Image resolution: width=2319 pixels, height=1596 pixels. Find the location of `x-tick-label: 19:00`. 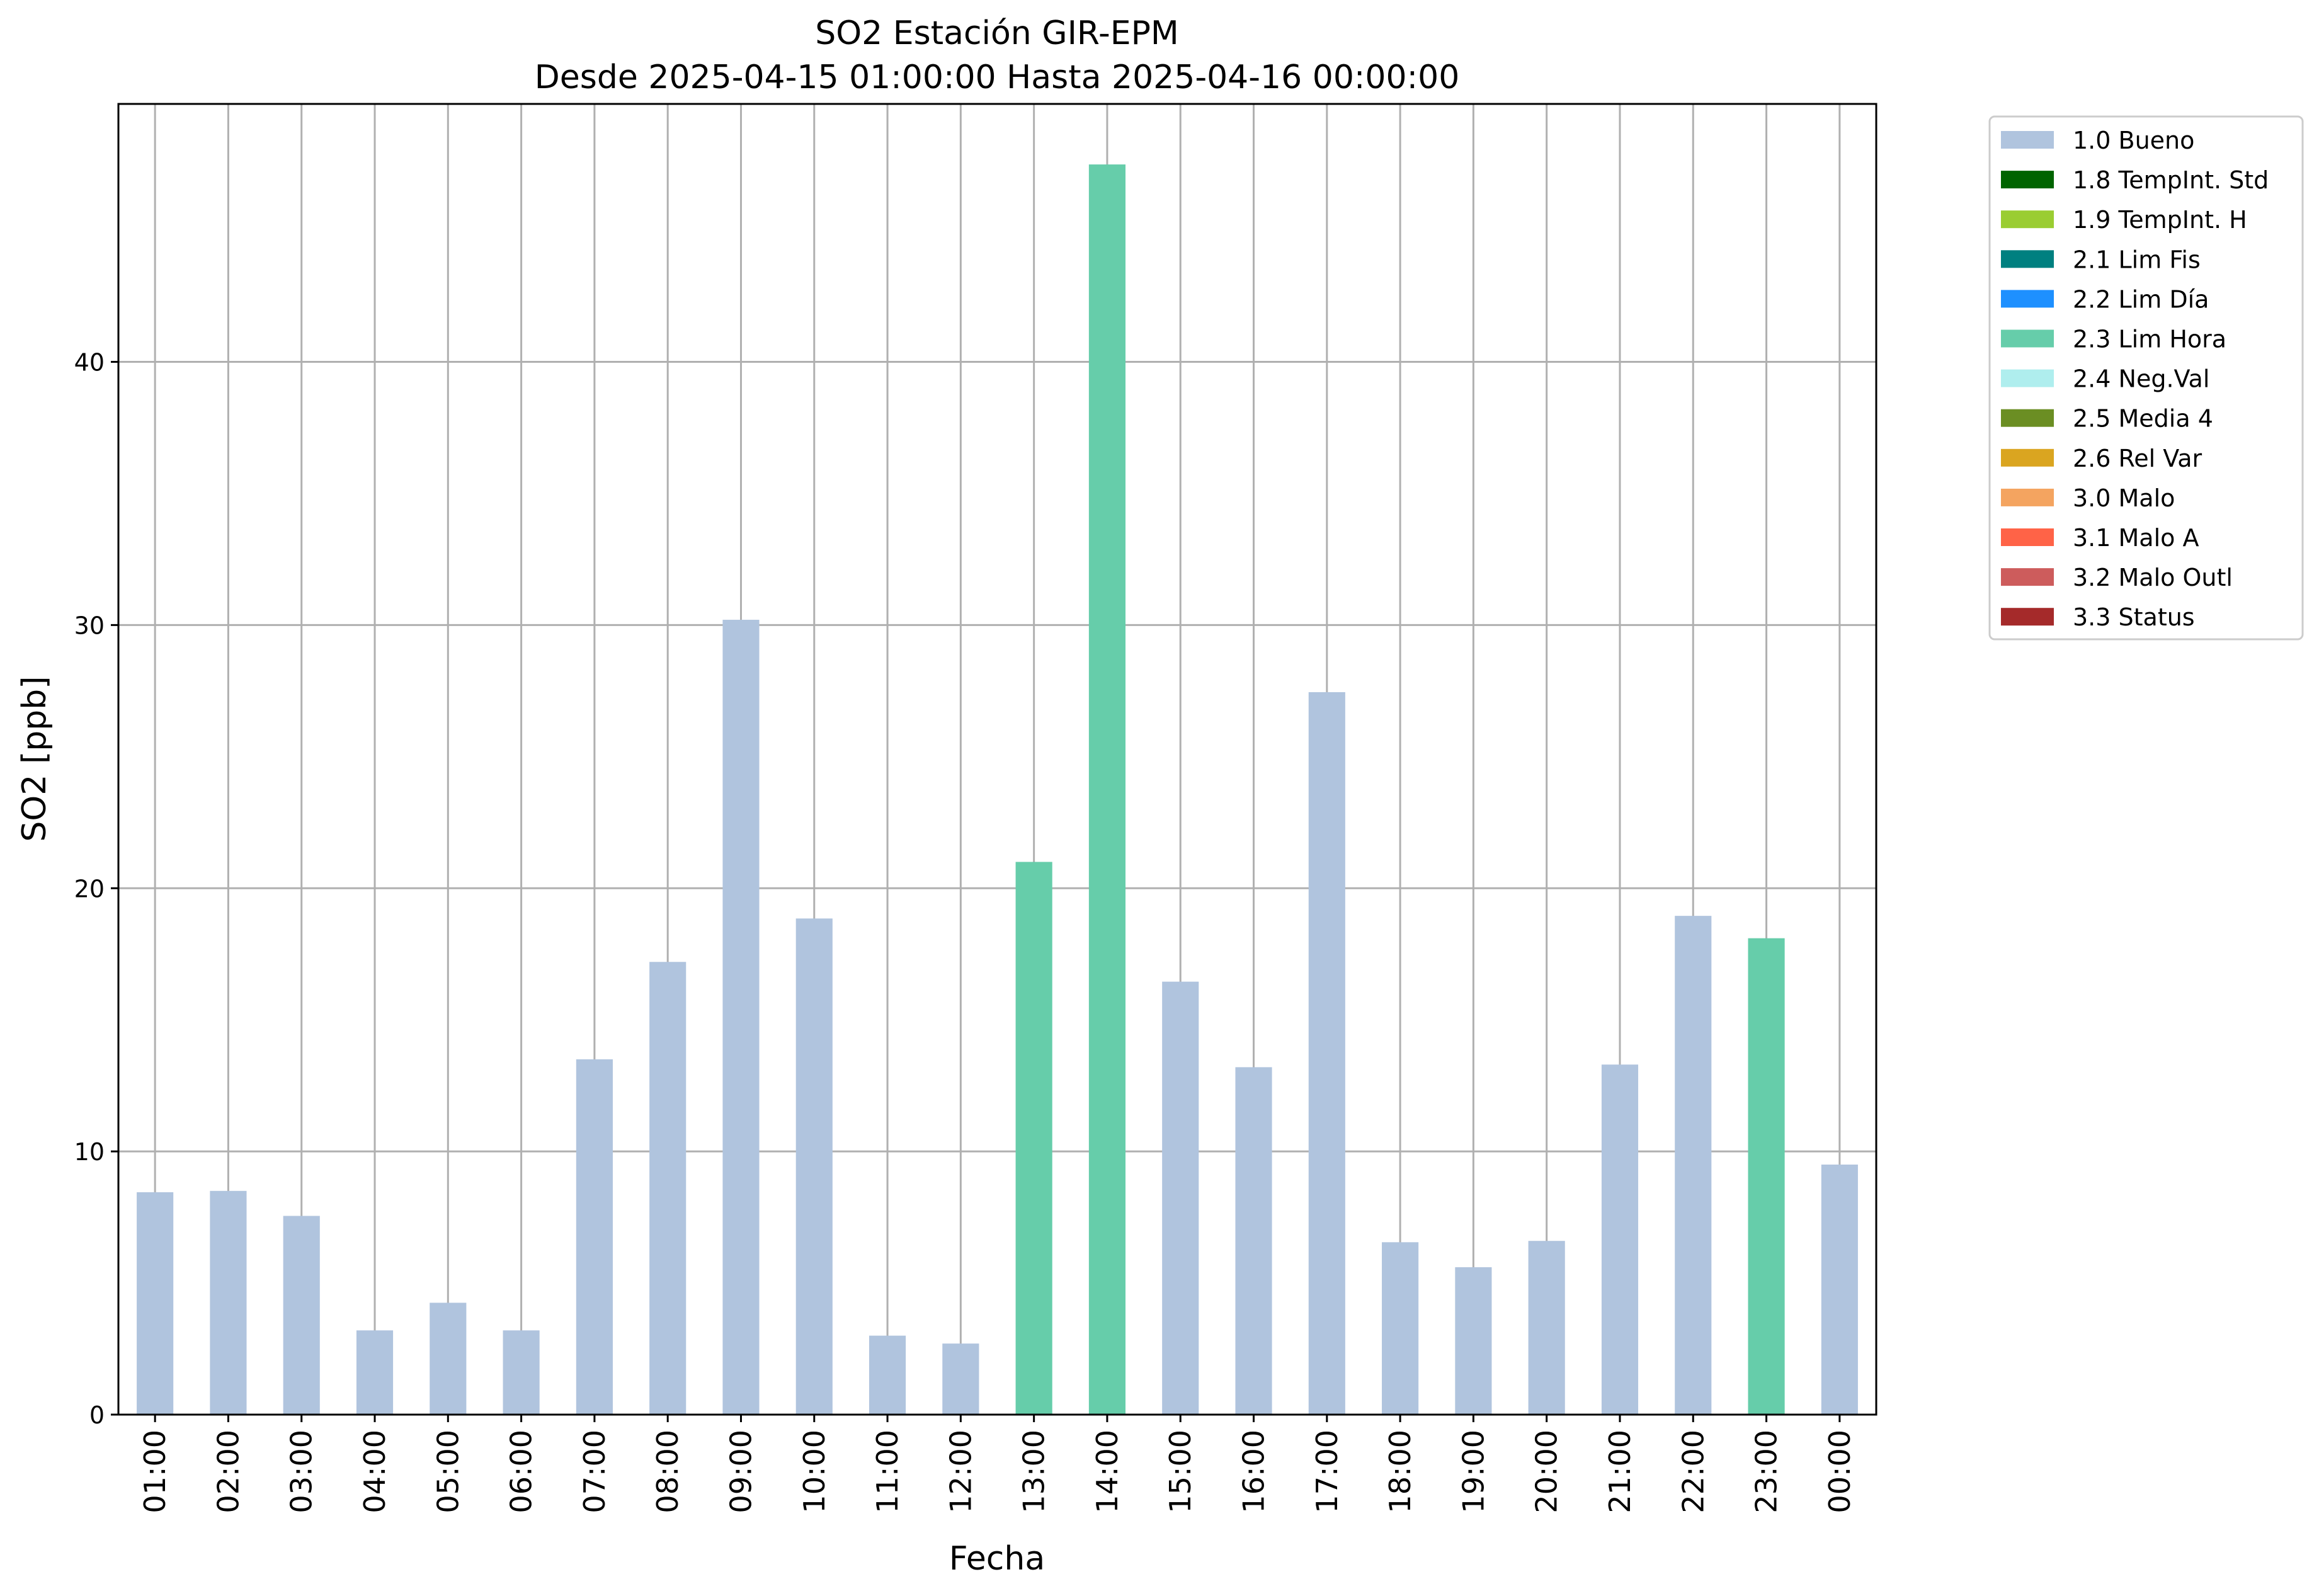

x-tick-label: 19:00 is located at coordinates (1473, 1471).